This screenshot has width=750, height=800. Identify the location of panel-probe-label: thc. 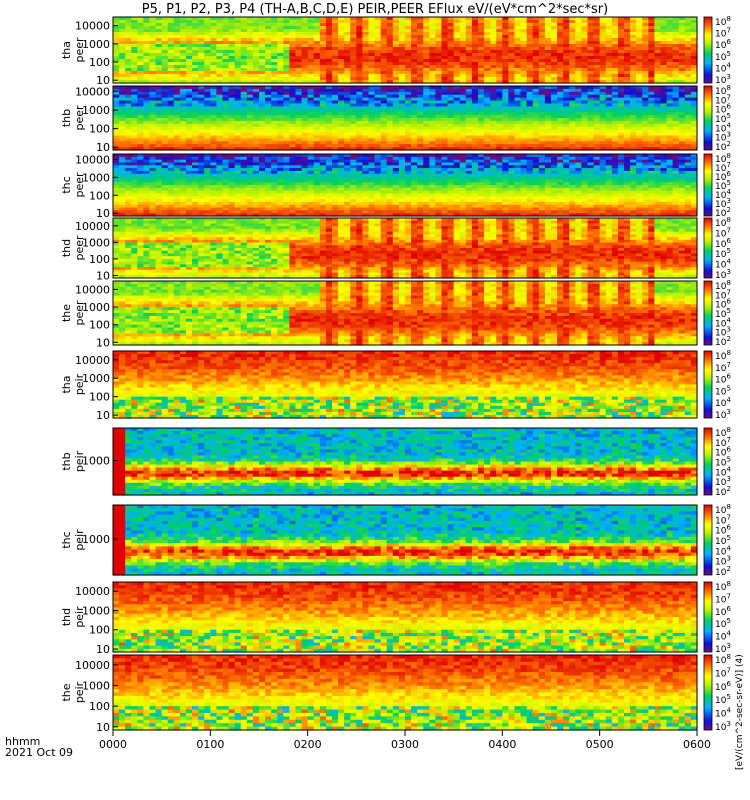
(66, 539).